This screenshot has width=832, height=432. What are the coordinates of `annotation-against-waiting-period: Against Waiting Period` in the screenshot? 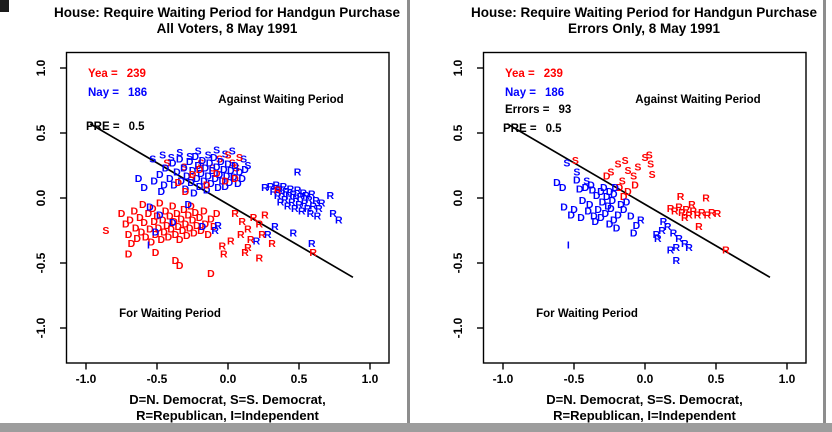 It's located at (281, 100).